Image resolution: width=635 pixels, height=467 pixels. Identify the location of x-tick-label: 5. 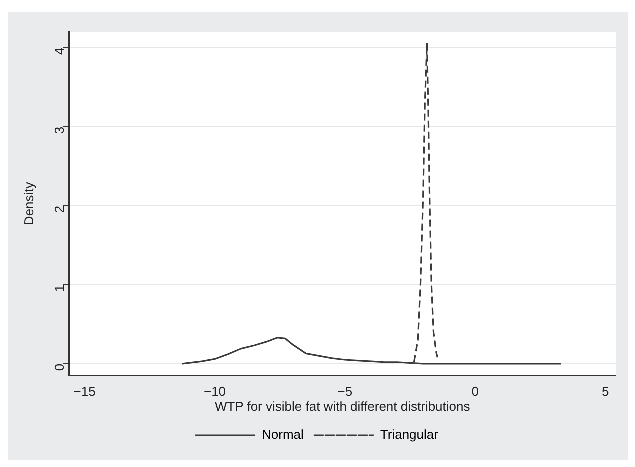
(606, 392).